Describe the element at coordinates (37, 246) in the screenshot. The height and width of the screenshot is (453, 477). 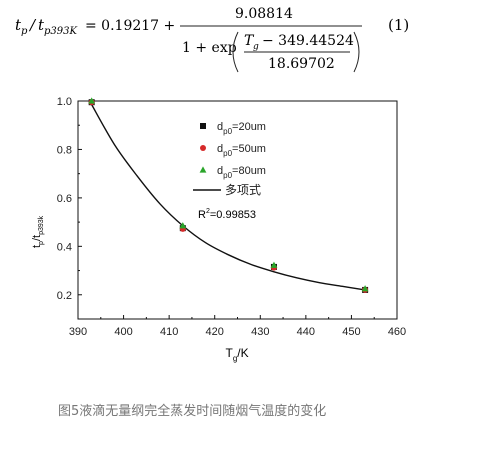
I see `ylabel-main: t` at that location.